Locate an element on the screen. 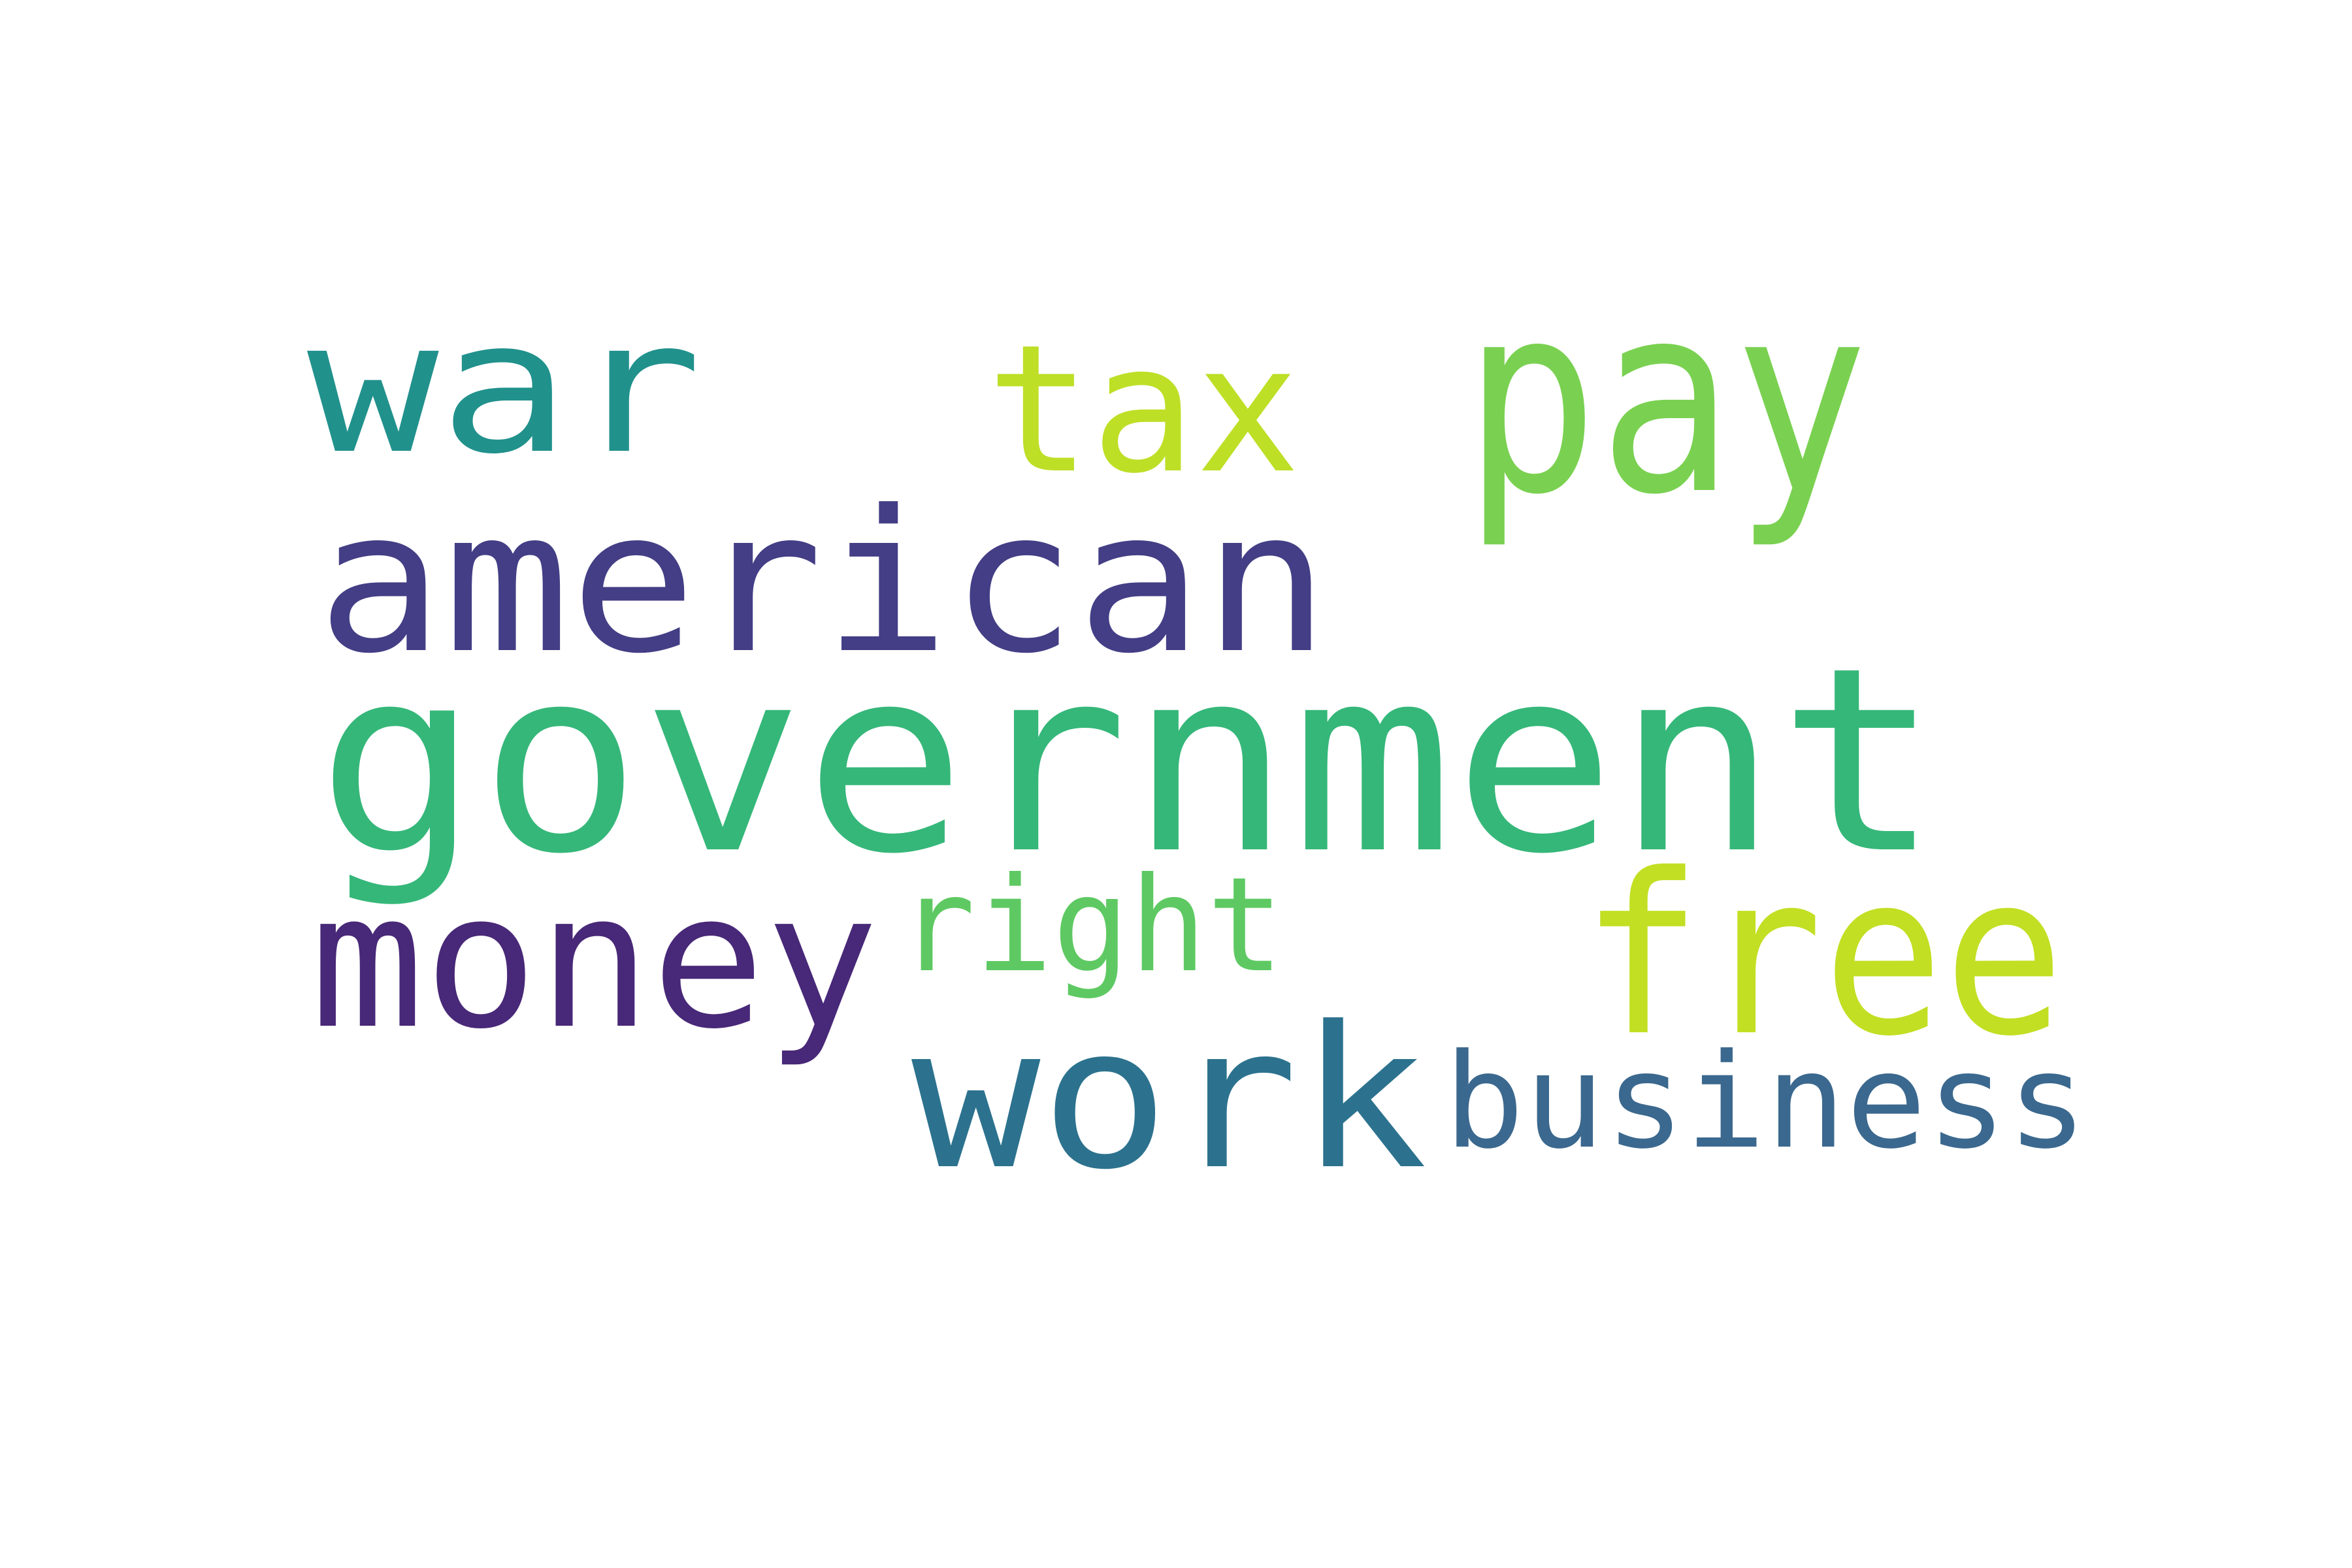  word-tax: tax is located at coordinates (1143, 409).